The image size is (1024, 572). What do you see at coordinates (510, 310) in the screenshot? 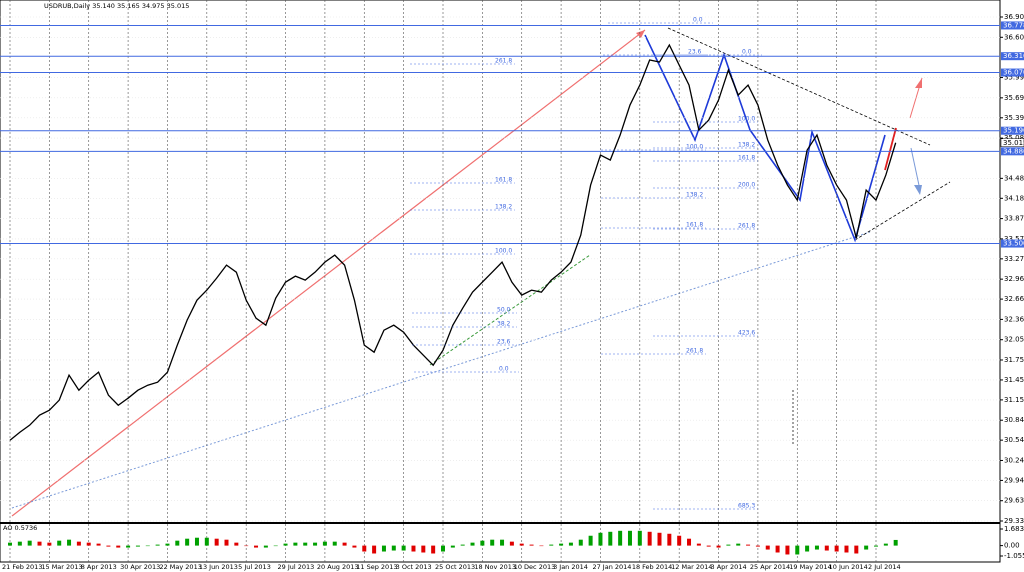
I see `trend-line` at bounding box center [510, 310].